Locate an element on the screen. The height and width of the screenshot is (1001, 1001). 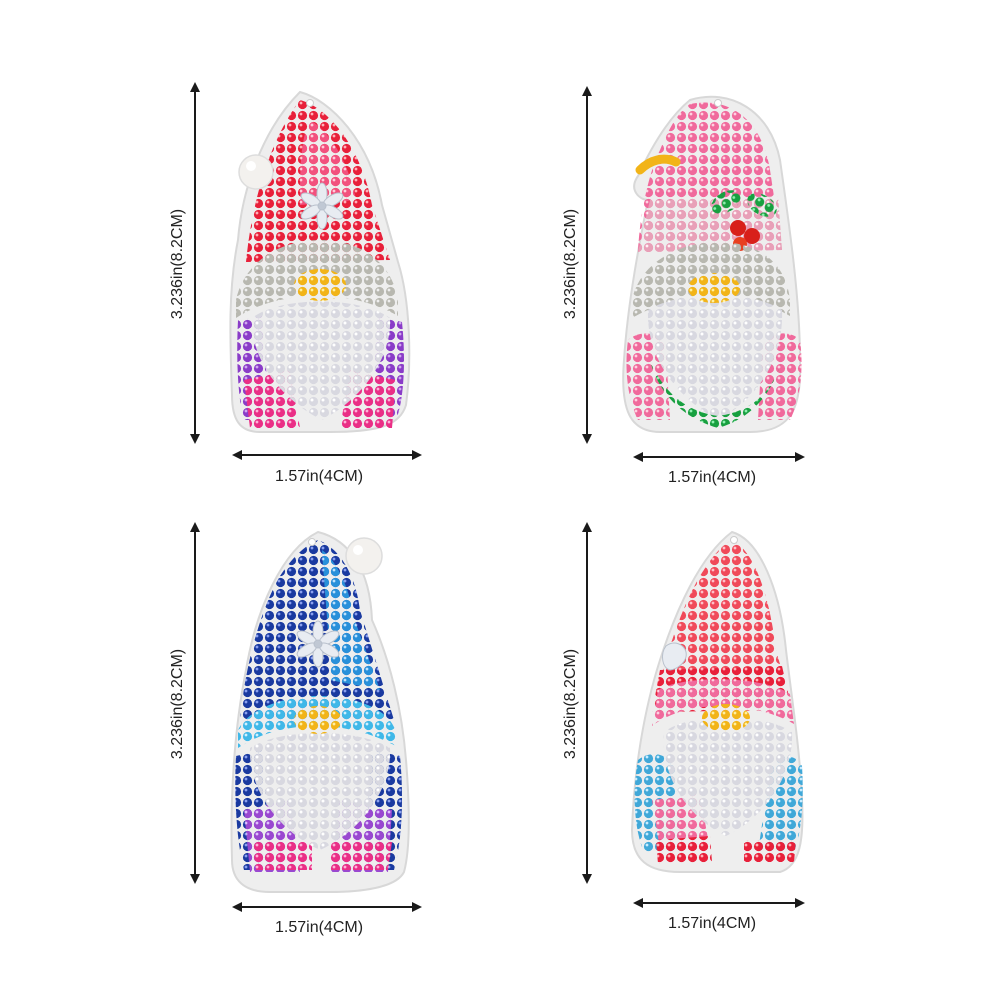
holly-icon is located at coordinates (744, 220).